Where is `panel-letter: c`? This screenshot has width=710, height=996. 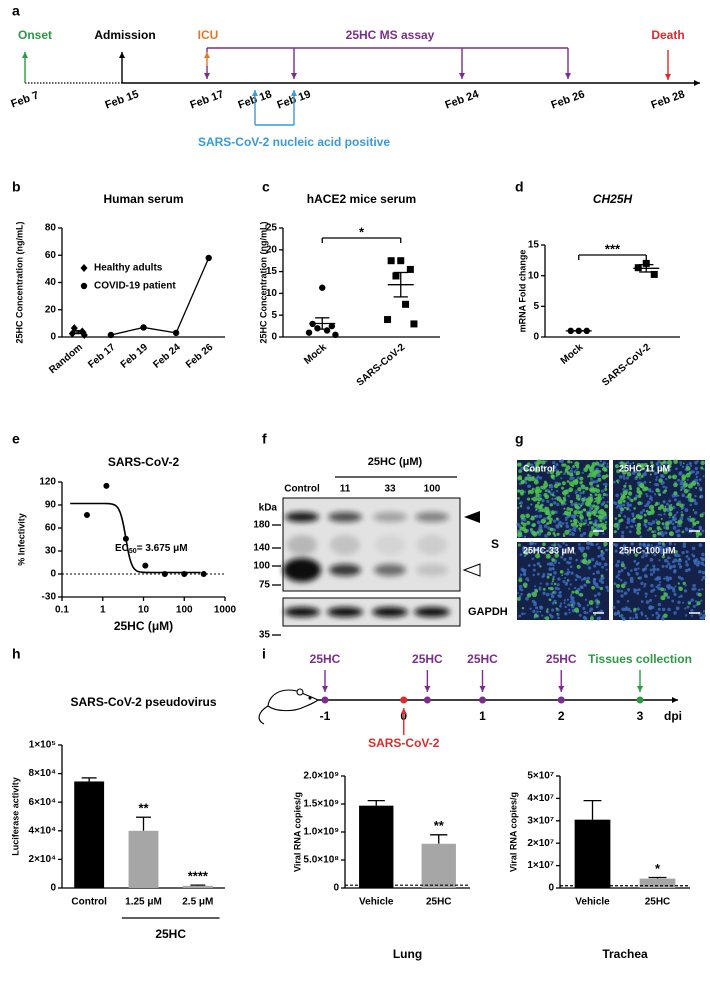 panel-letter: c is located at coordinates (266, 187).